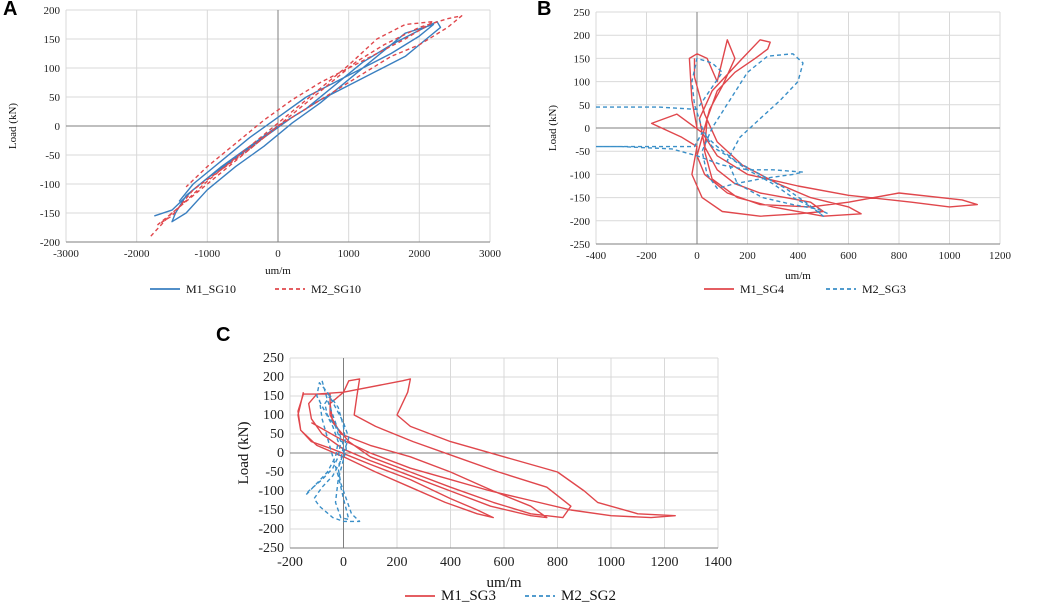 This screenshot has height=608, width=1045. What do you see at coordinates (271, 548) in the screenshot?
I see `chart-c-ytick-label: -250` at bounding box center [271, 548].